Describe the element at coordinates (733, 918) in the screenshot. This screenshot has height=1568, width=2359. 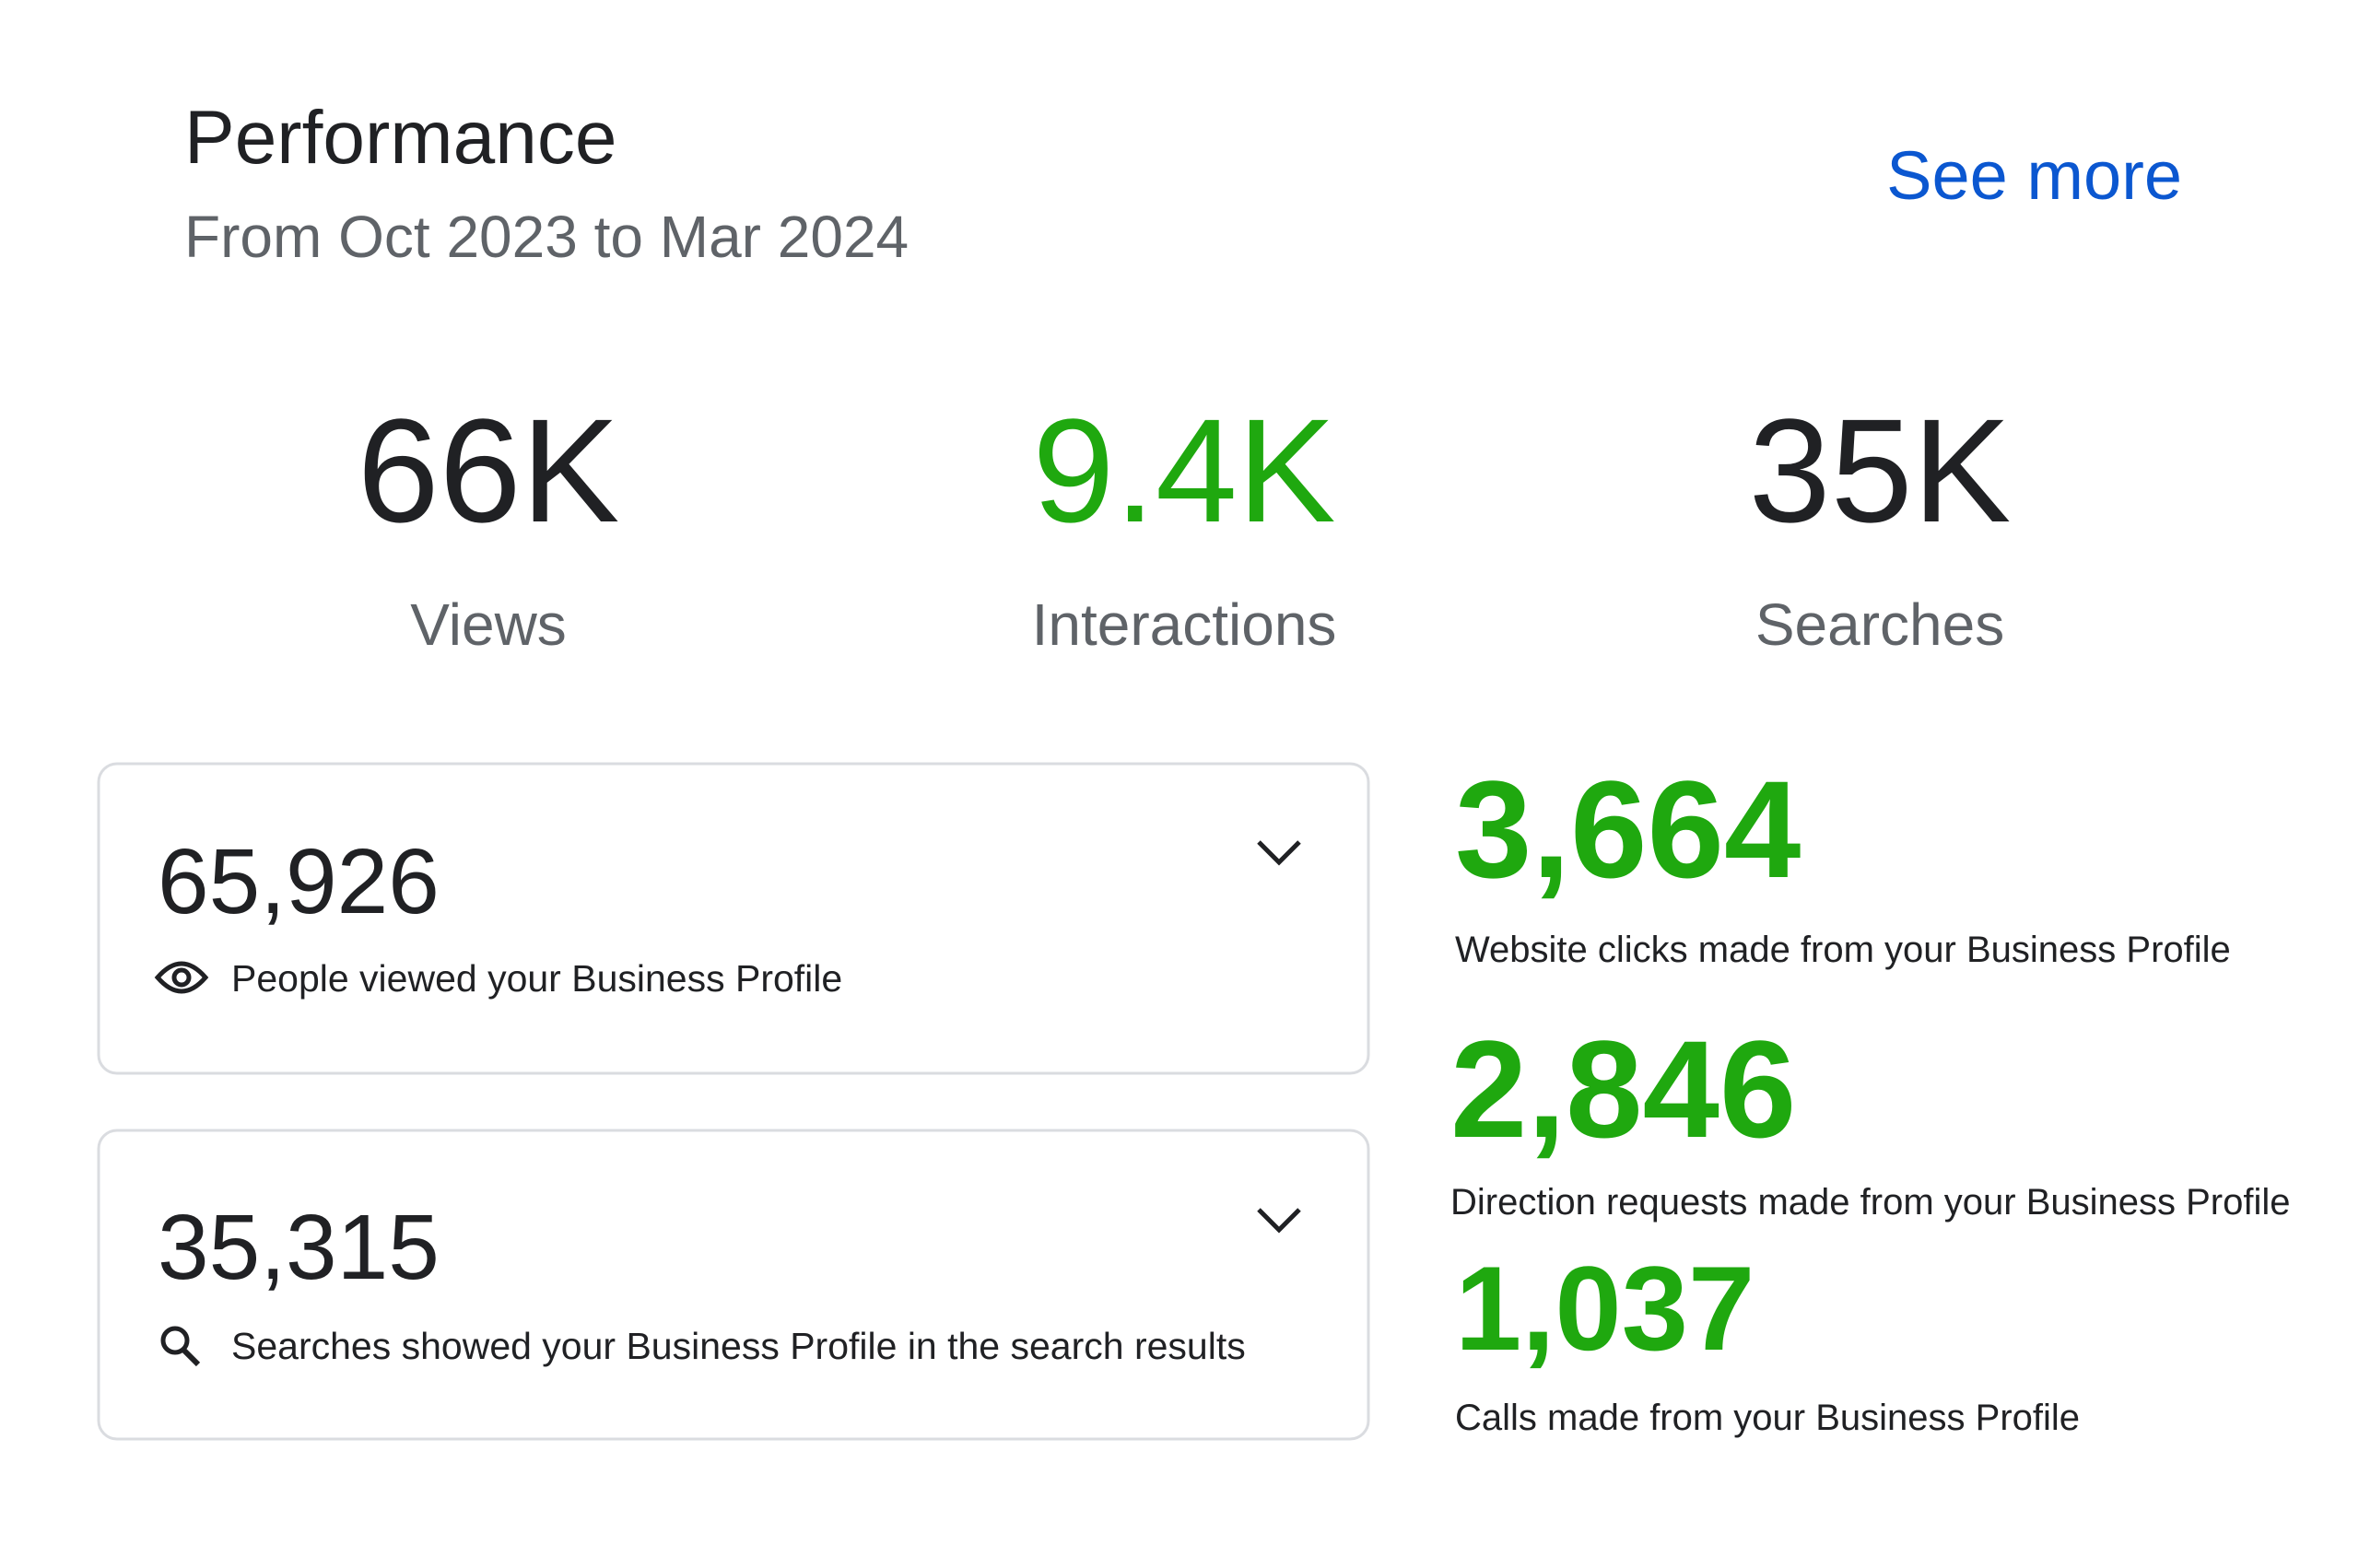
I see `views-card` at that location.